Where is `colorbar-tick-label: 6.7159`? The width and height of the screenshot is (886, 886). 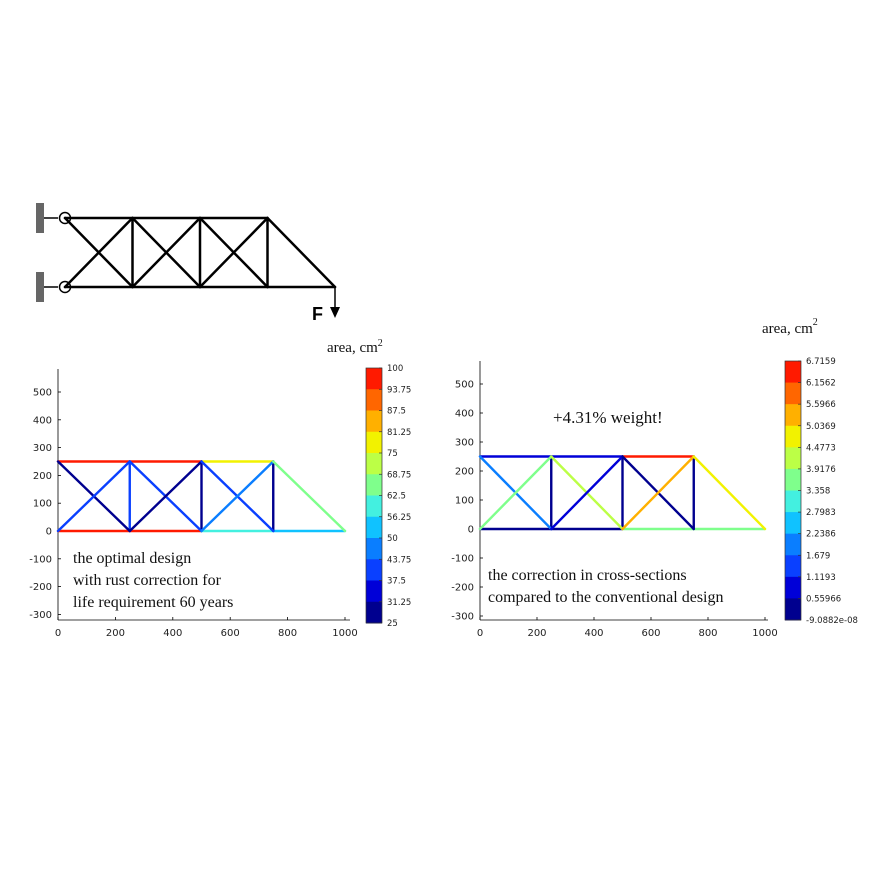 colorbar-tick-label: 6.7159 is located at coordinates (821, 362).